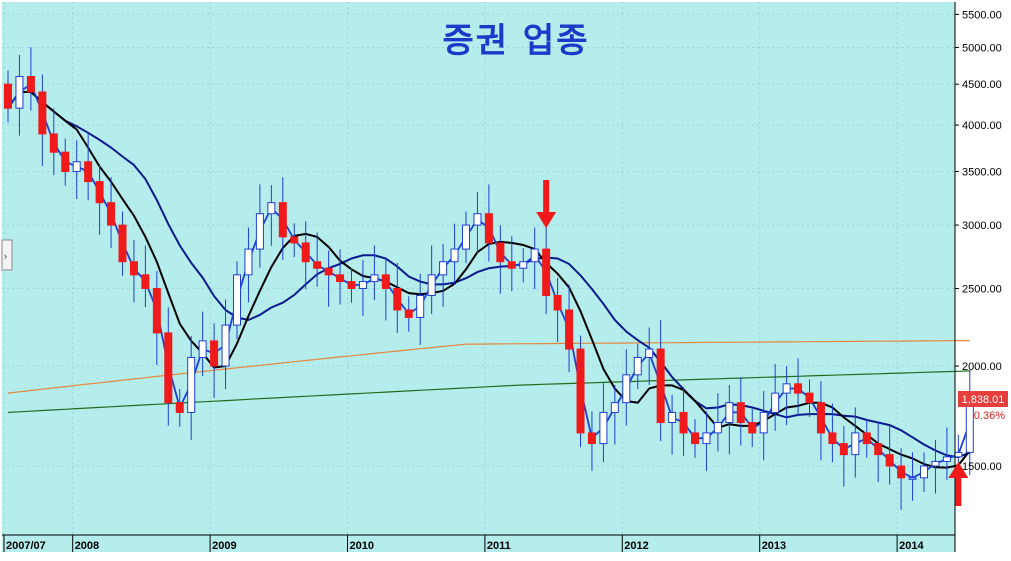 Image resolution: width=1011 pixels, height=561 pixels. Describe the element at coordinates (982, 49) in the screenshot. I see `y-tick-label: 5000.00` at that location.